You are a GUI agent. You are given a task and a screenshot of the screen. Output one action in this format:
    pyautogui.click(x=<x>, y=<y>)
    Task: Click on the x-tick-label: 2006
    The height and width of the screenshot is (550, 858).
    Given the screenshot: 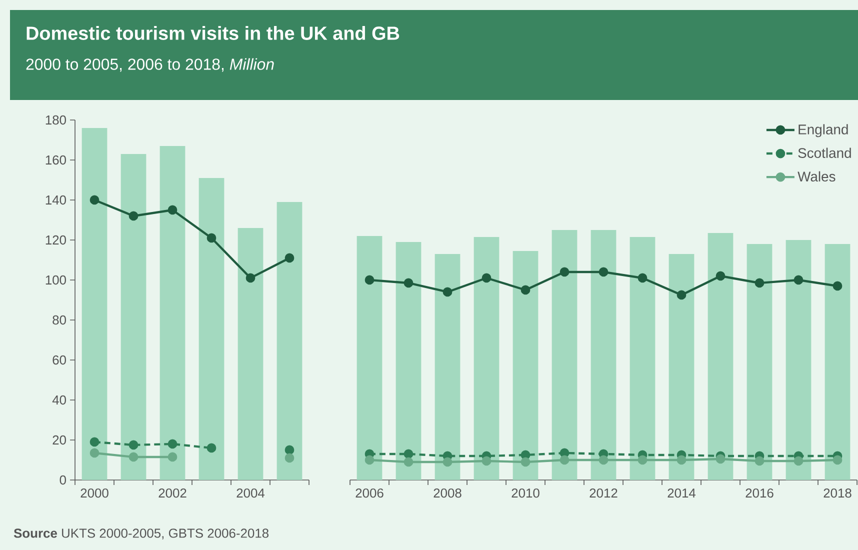 What is the action you would take?
    pyautogui.click(x=370, y=493)
    